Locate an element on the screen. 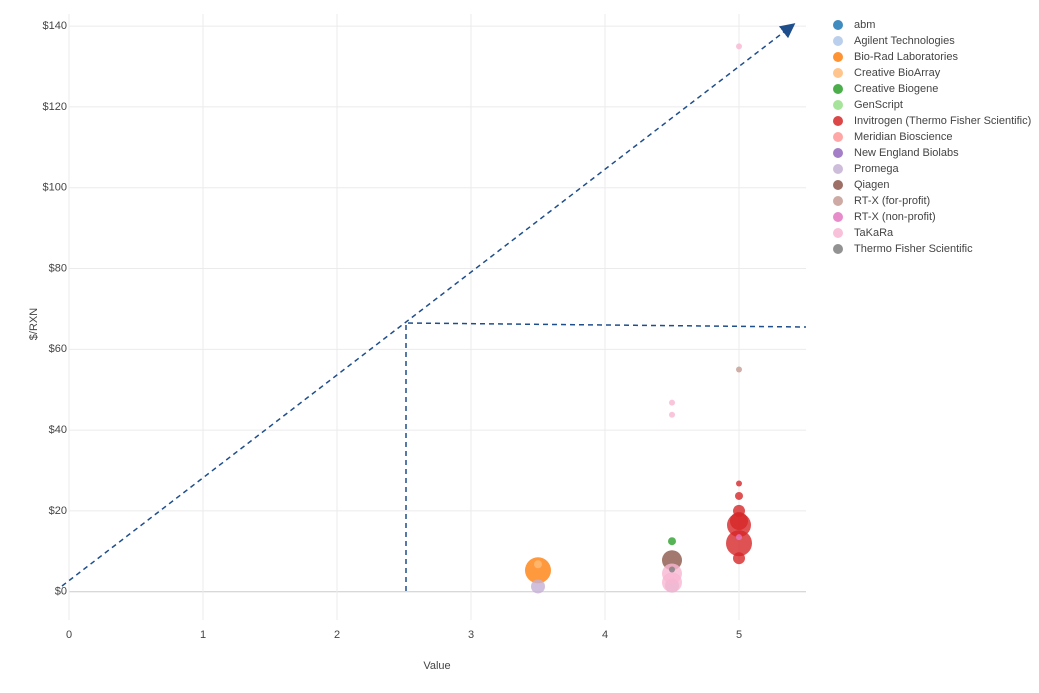  x-axis-title: Value is located at coordinates (436, 666).